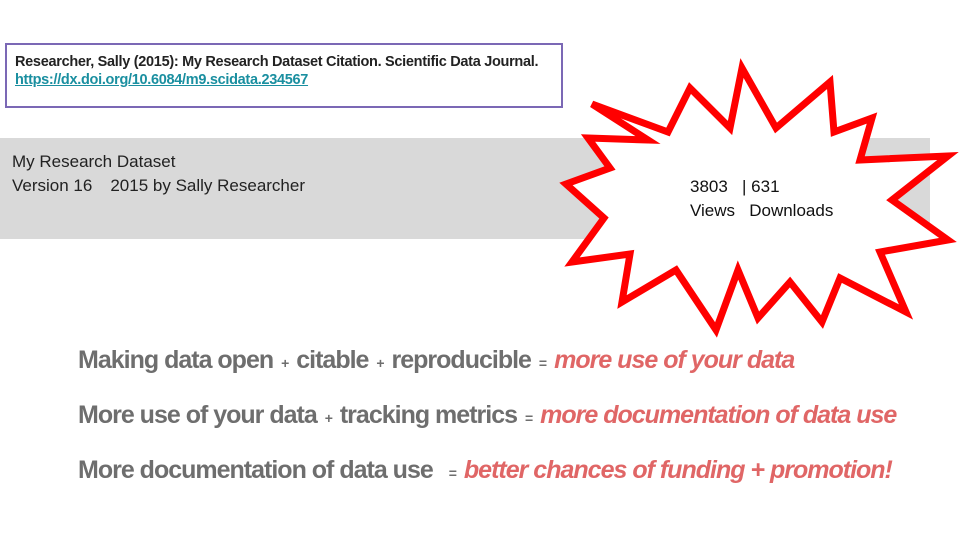 The image size is (960, 540). I want to click on views-count: 3803, so click(709, 186).